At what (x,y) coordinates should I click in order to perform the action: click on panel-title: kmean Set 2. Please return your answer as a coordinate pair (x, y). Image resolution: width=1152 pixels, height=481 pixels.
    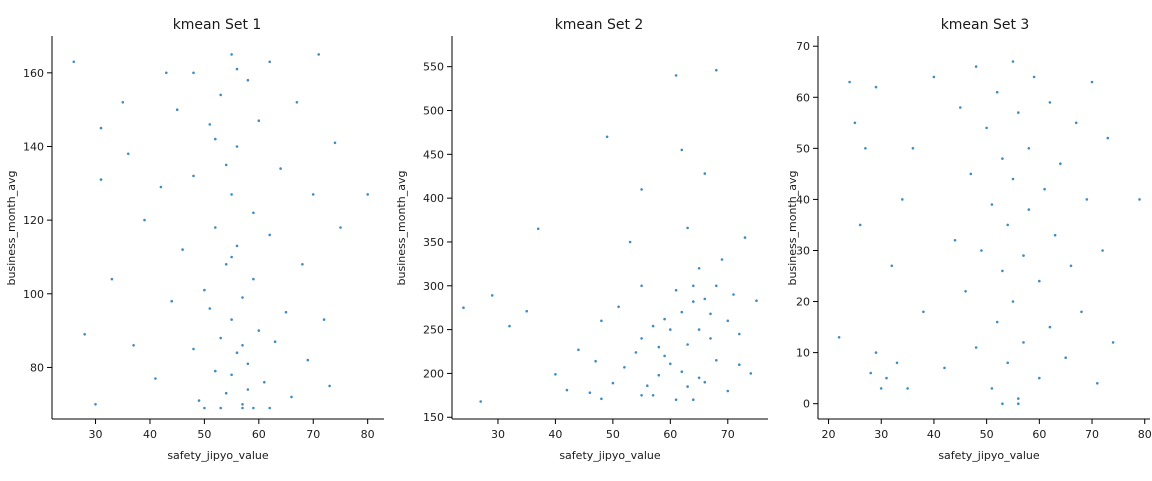
    Looking at the image, I should click on (599, 25).